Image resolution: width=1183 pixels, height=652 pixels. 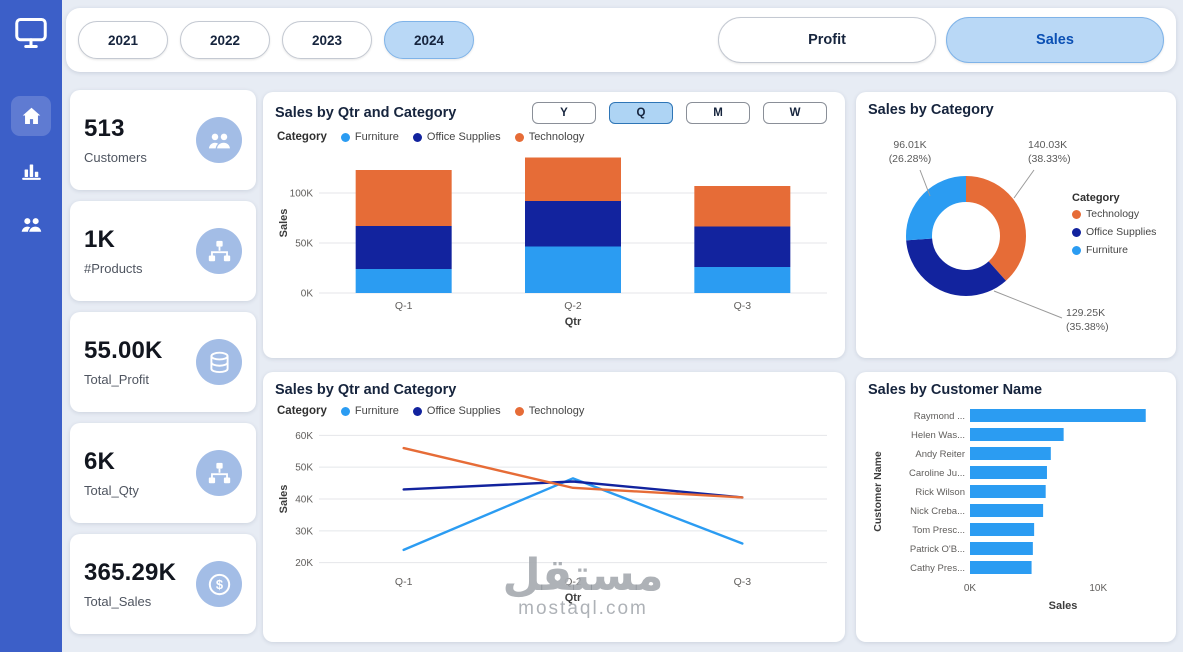 I want to click on svg-text: 40K, so click(x=304, y=500).